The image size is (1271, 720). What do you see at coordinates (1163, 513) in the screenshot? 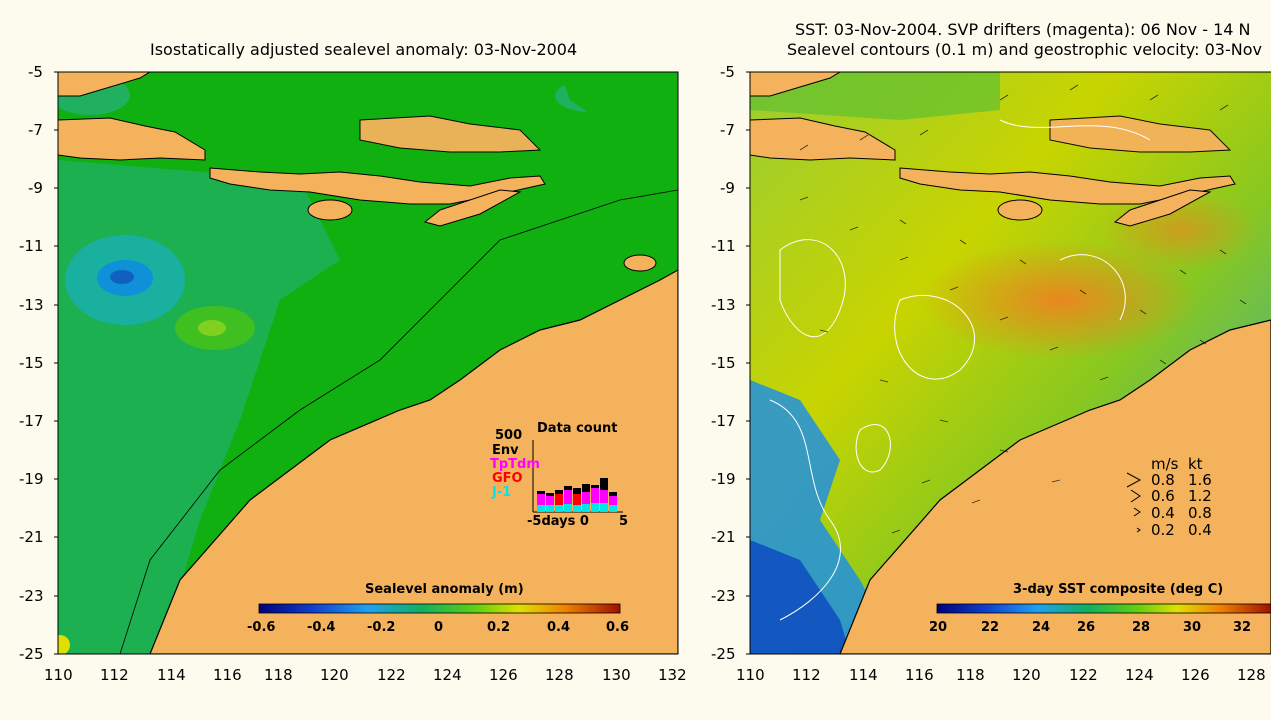
I see `speed-legend-ms: 0.4` at bounding box center [1163, 513].